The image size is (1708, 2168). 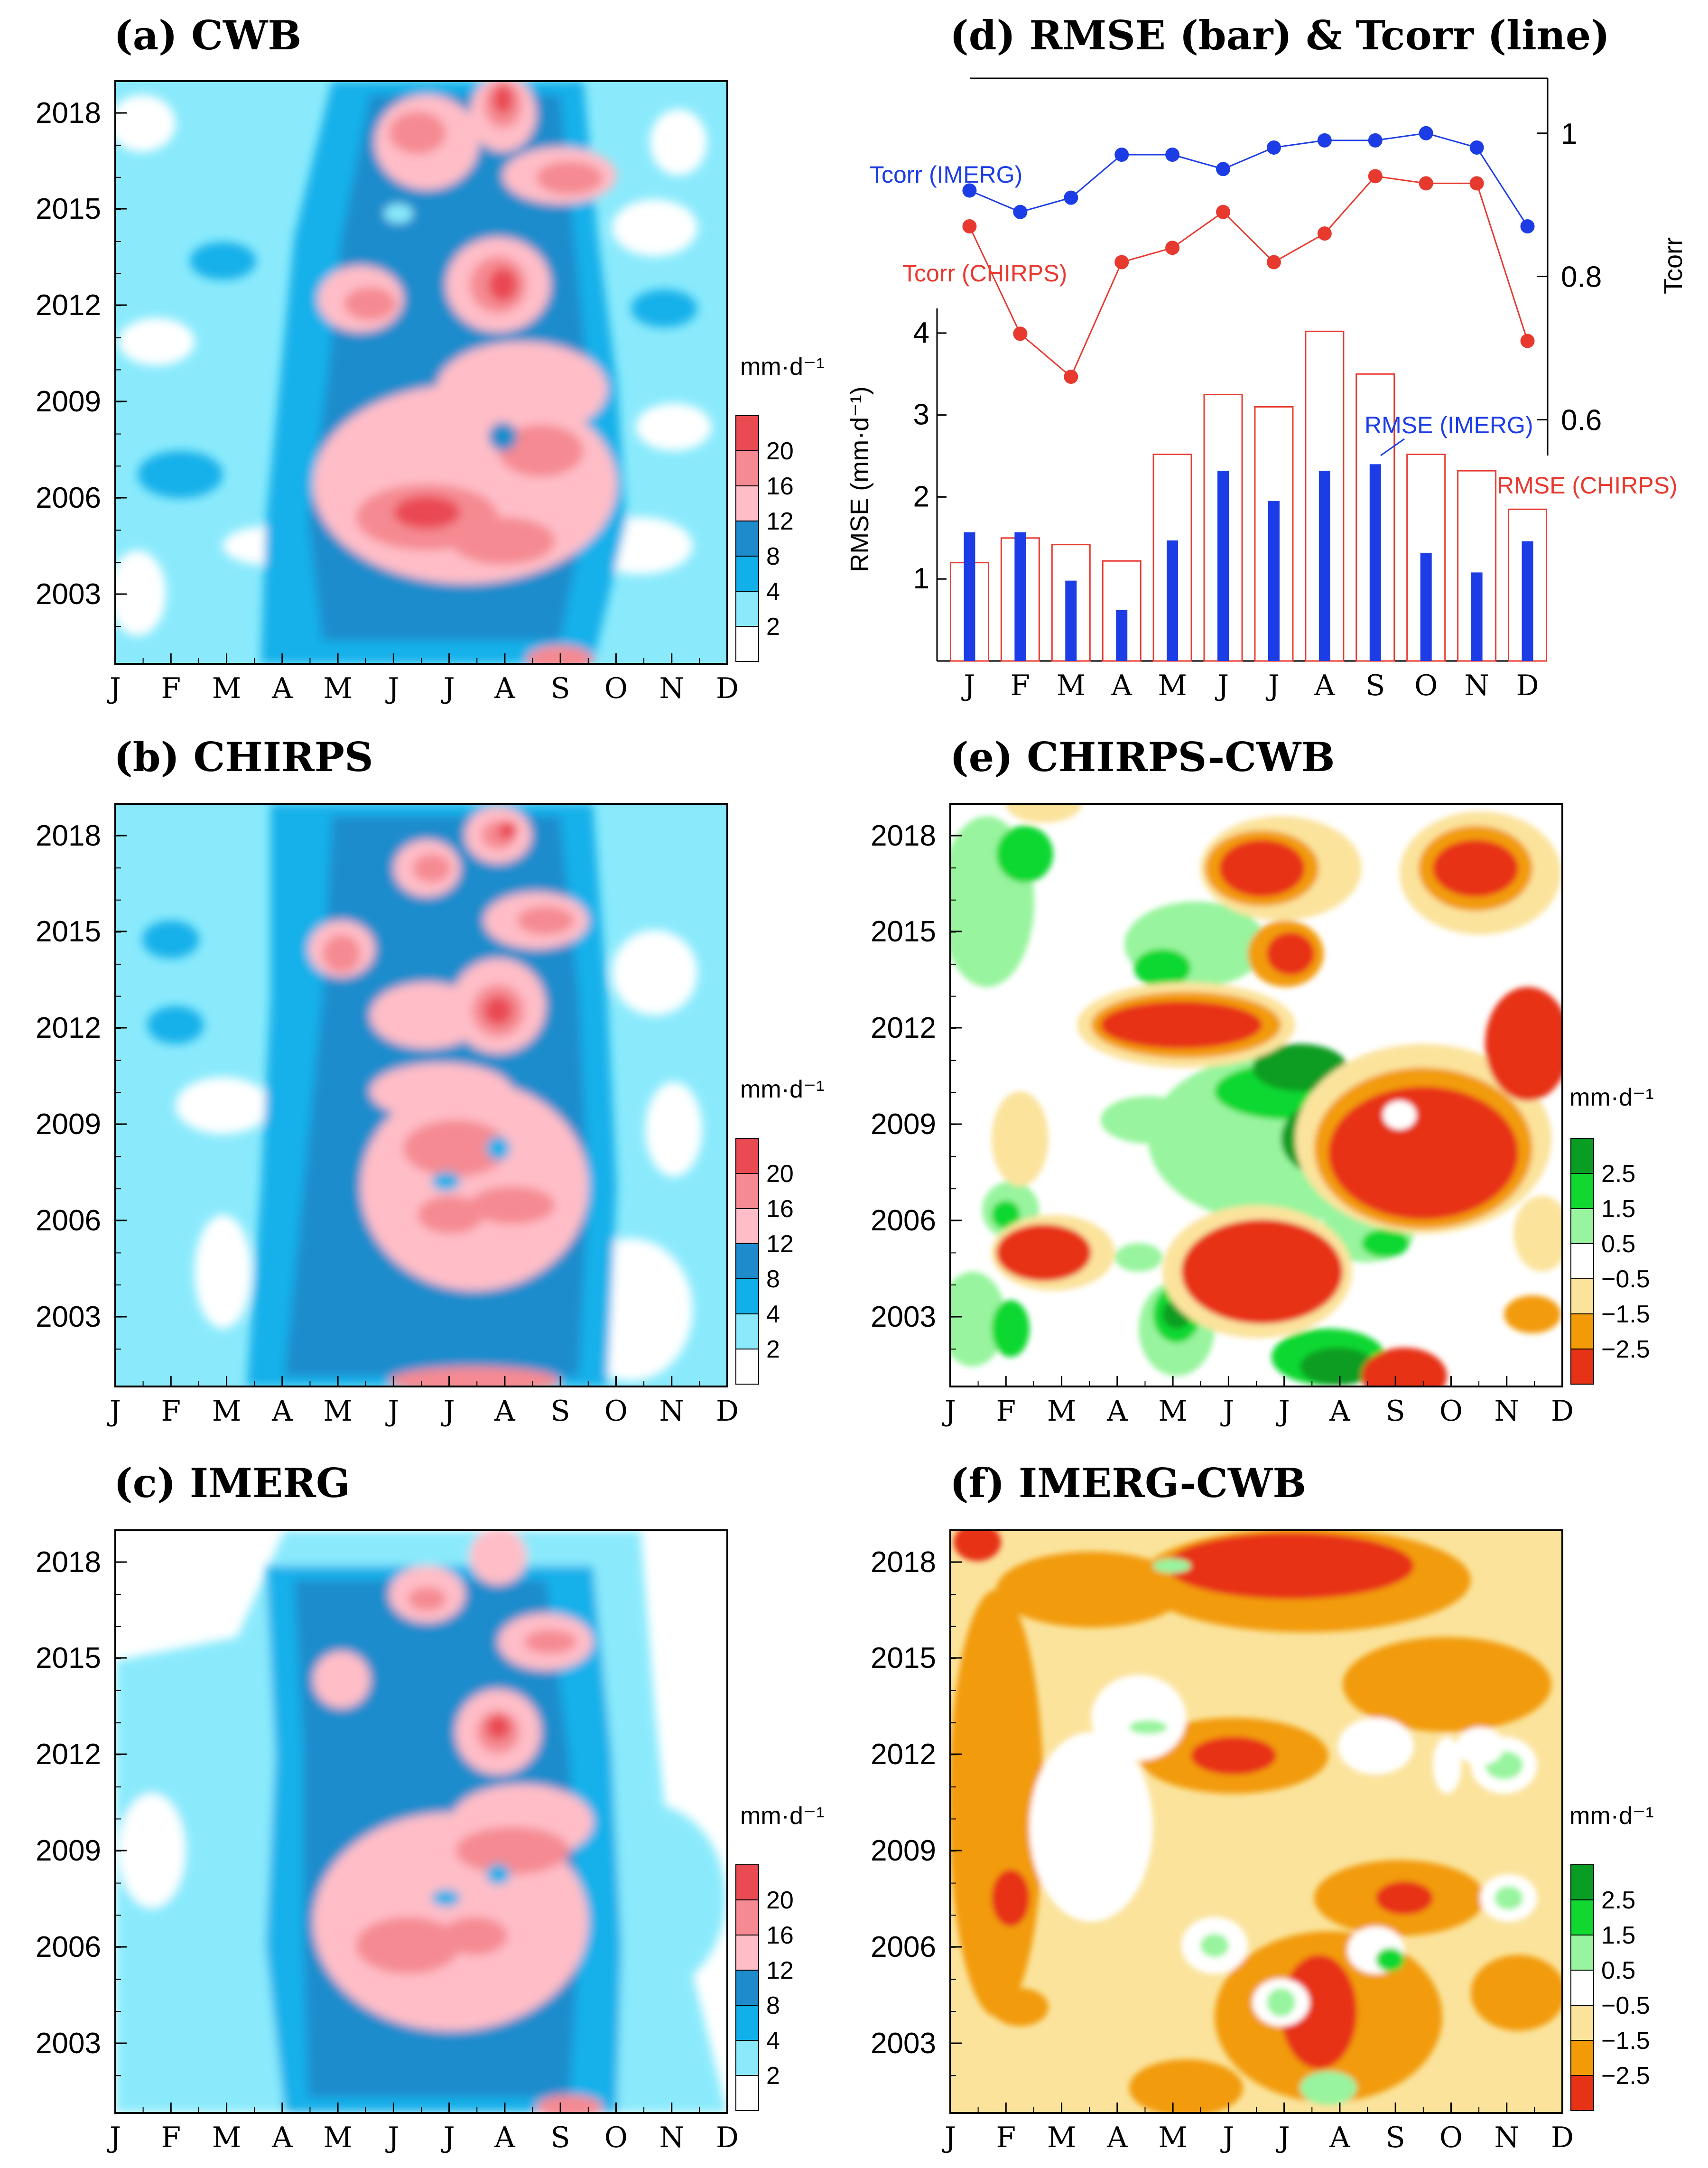 What do you see at coordinates (773, 2041) in the screenshot?
I see `colorbar-label: 4` at bounding box center [773, 2041].